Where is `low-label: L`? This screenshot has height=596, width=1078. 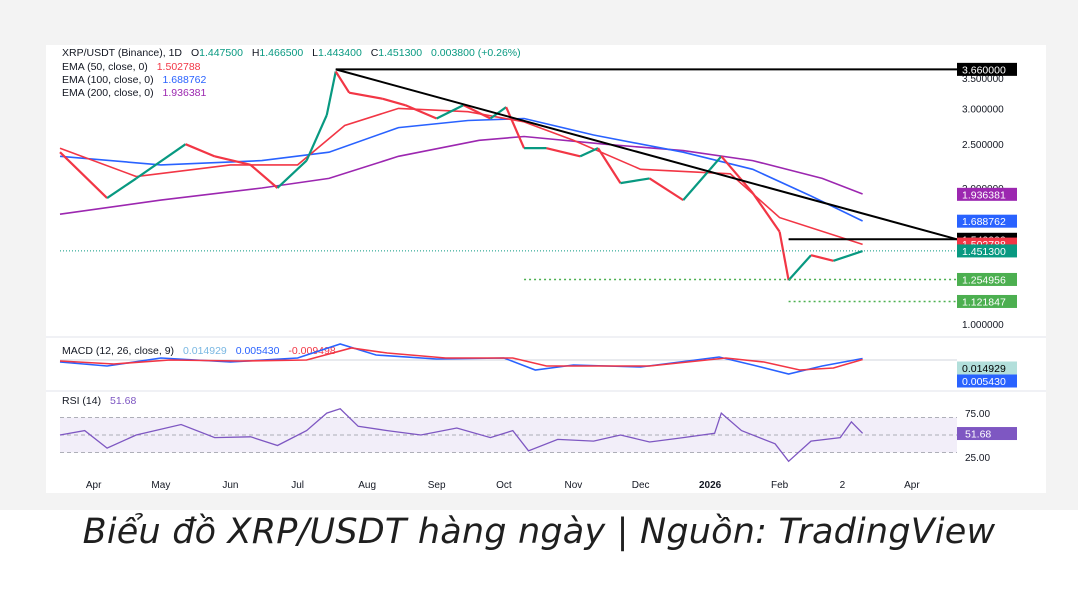 low-label: L is located at coordinates (315, 53).